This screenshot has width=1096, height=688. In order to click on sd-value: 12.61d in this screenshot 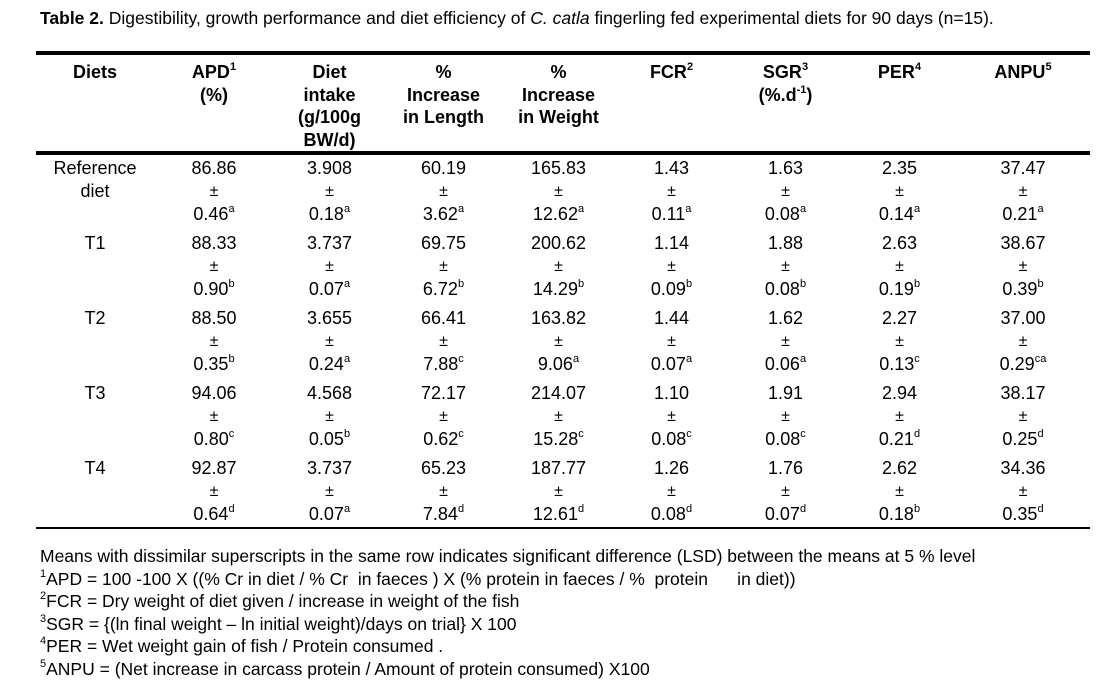, I will do `click(558, 514)`.